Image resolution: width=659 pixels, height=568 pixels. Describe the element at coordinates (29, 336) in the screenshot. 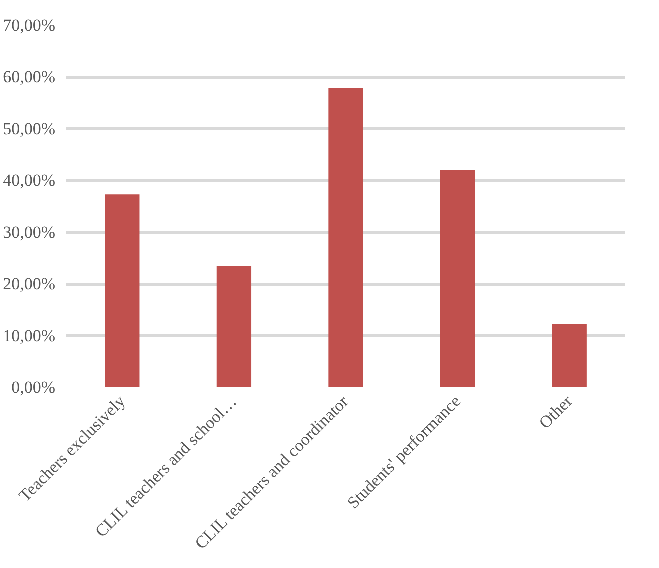

I see `y-tick-label: 10,00%` at that location.